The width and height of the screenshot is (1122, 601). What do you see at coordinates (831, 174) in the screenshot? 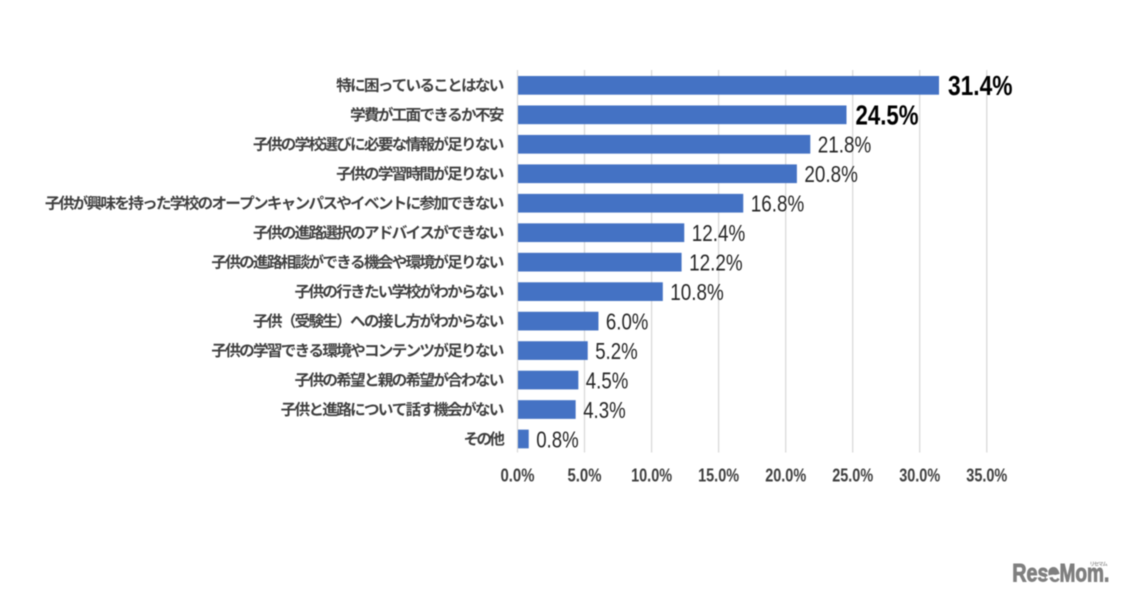
I see `svg-text: 20.8%` at bounding box center [831, 174].